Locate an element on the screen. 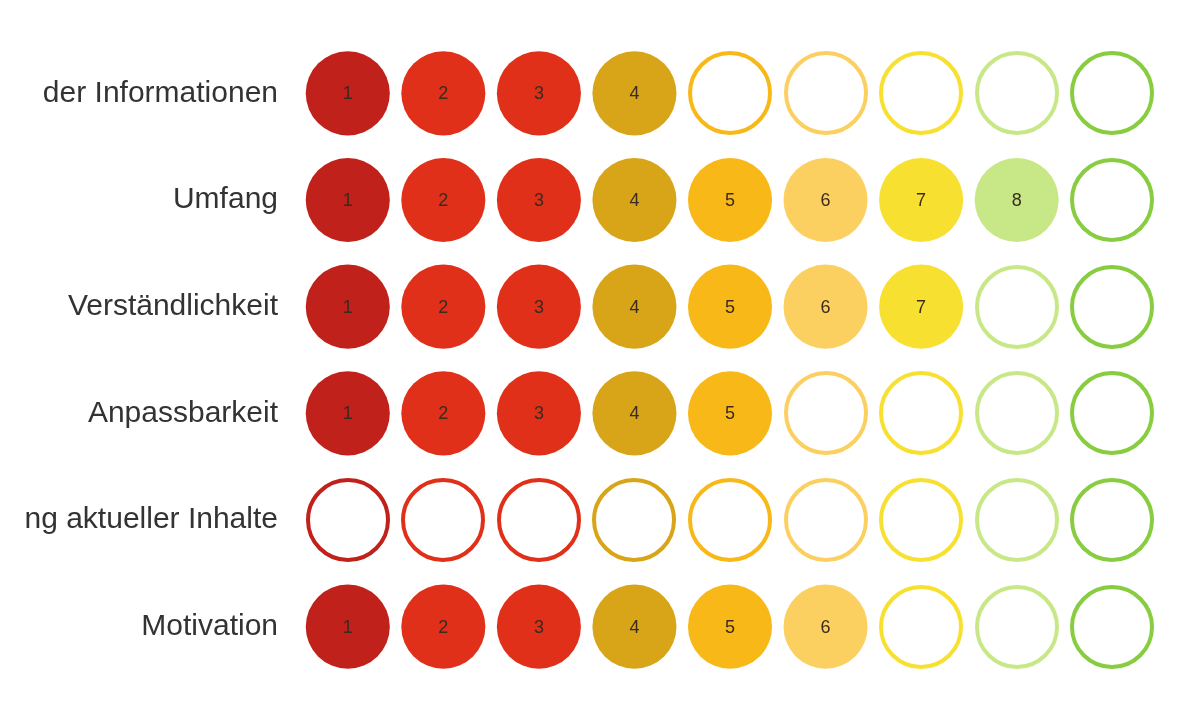 The image size is (1200, 720). category-label: Motivation is located at coordinates (209, 624).